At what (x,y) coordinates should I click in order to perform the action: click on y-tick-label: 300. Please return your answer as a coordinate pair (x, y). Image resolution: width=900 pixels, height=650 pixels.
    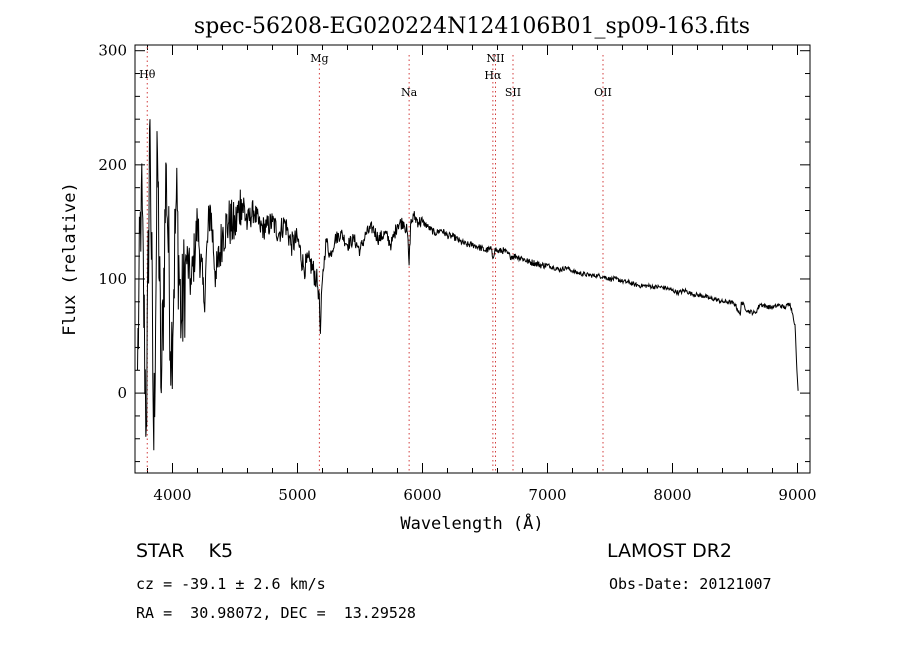
    Looking at the image, I should click on (112, 51).